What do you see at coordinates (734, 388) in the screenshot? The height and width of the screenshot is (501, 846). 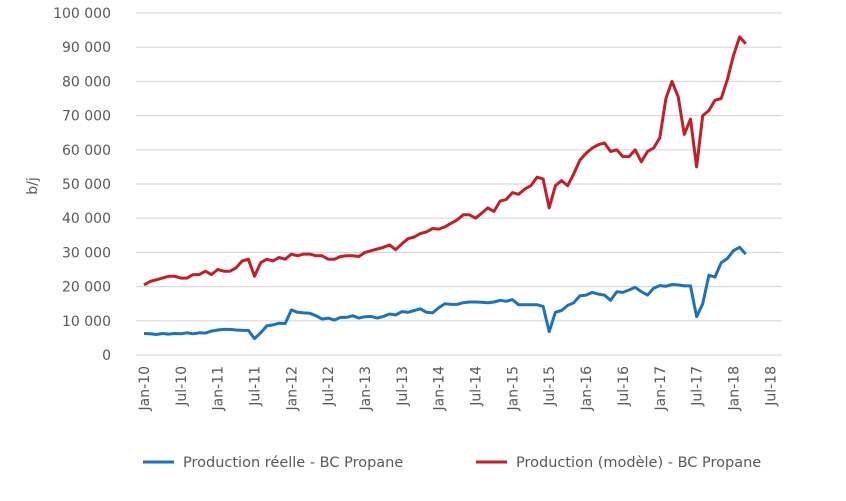 I see `x-tick-label: Jan-18` at bounding box center [734, 388].